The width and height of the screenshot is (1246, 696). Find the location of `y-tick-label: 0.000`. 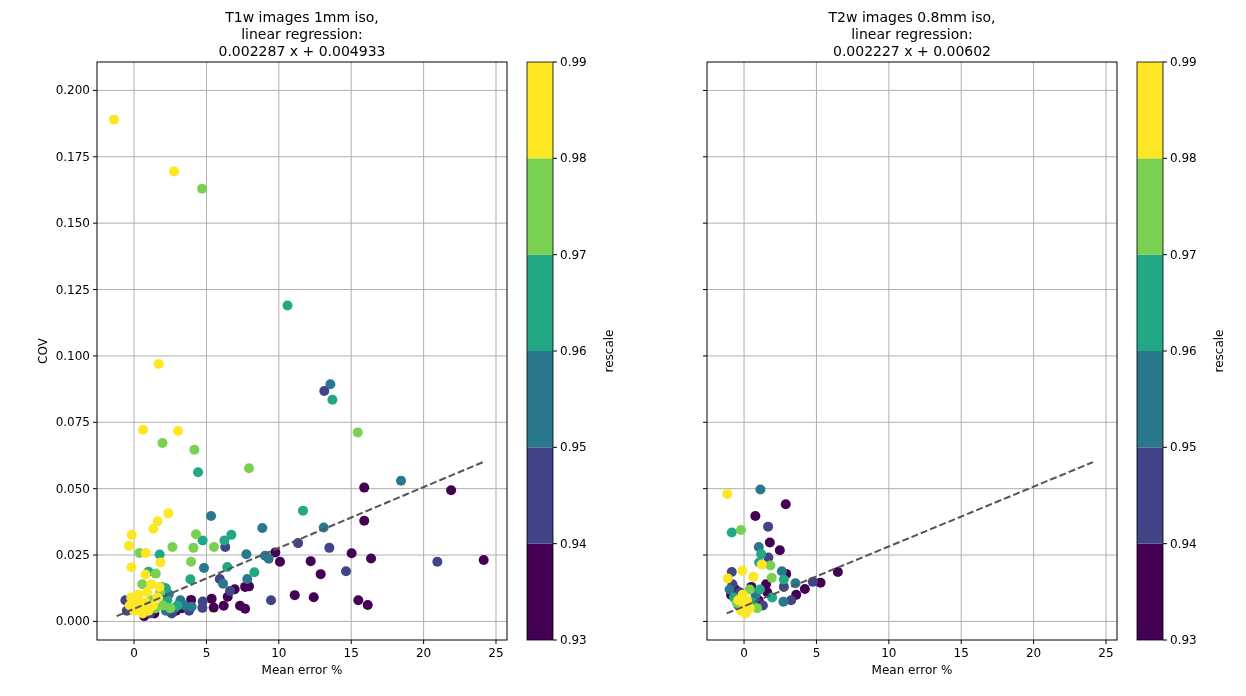

y-tick-label: 0.000 is located at coordinates (72, 621).